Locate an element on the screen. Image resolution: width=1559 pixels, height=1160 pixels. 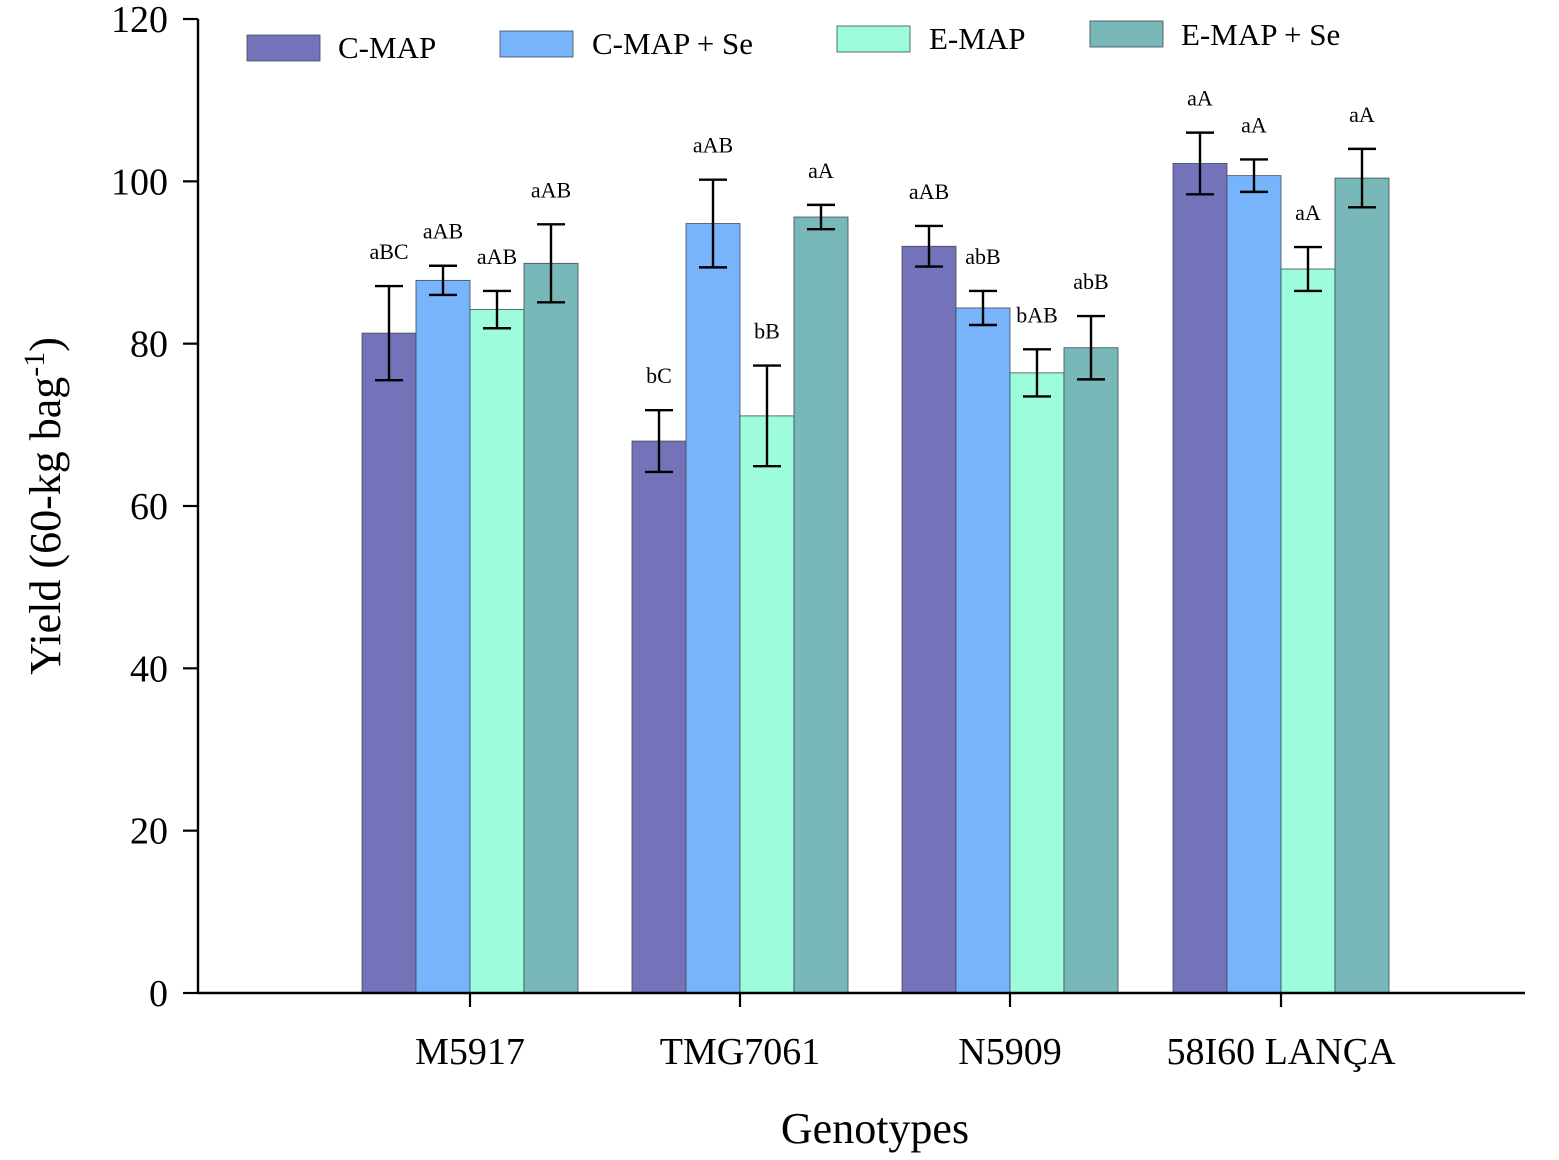
y-tick-label-0: 0 is located at coordinates (158, 994).